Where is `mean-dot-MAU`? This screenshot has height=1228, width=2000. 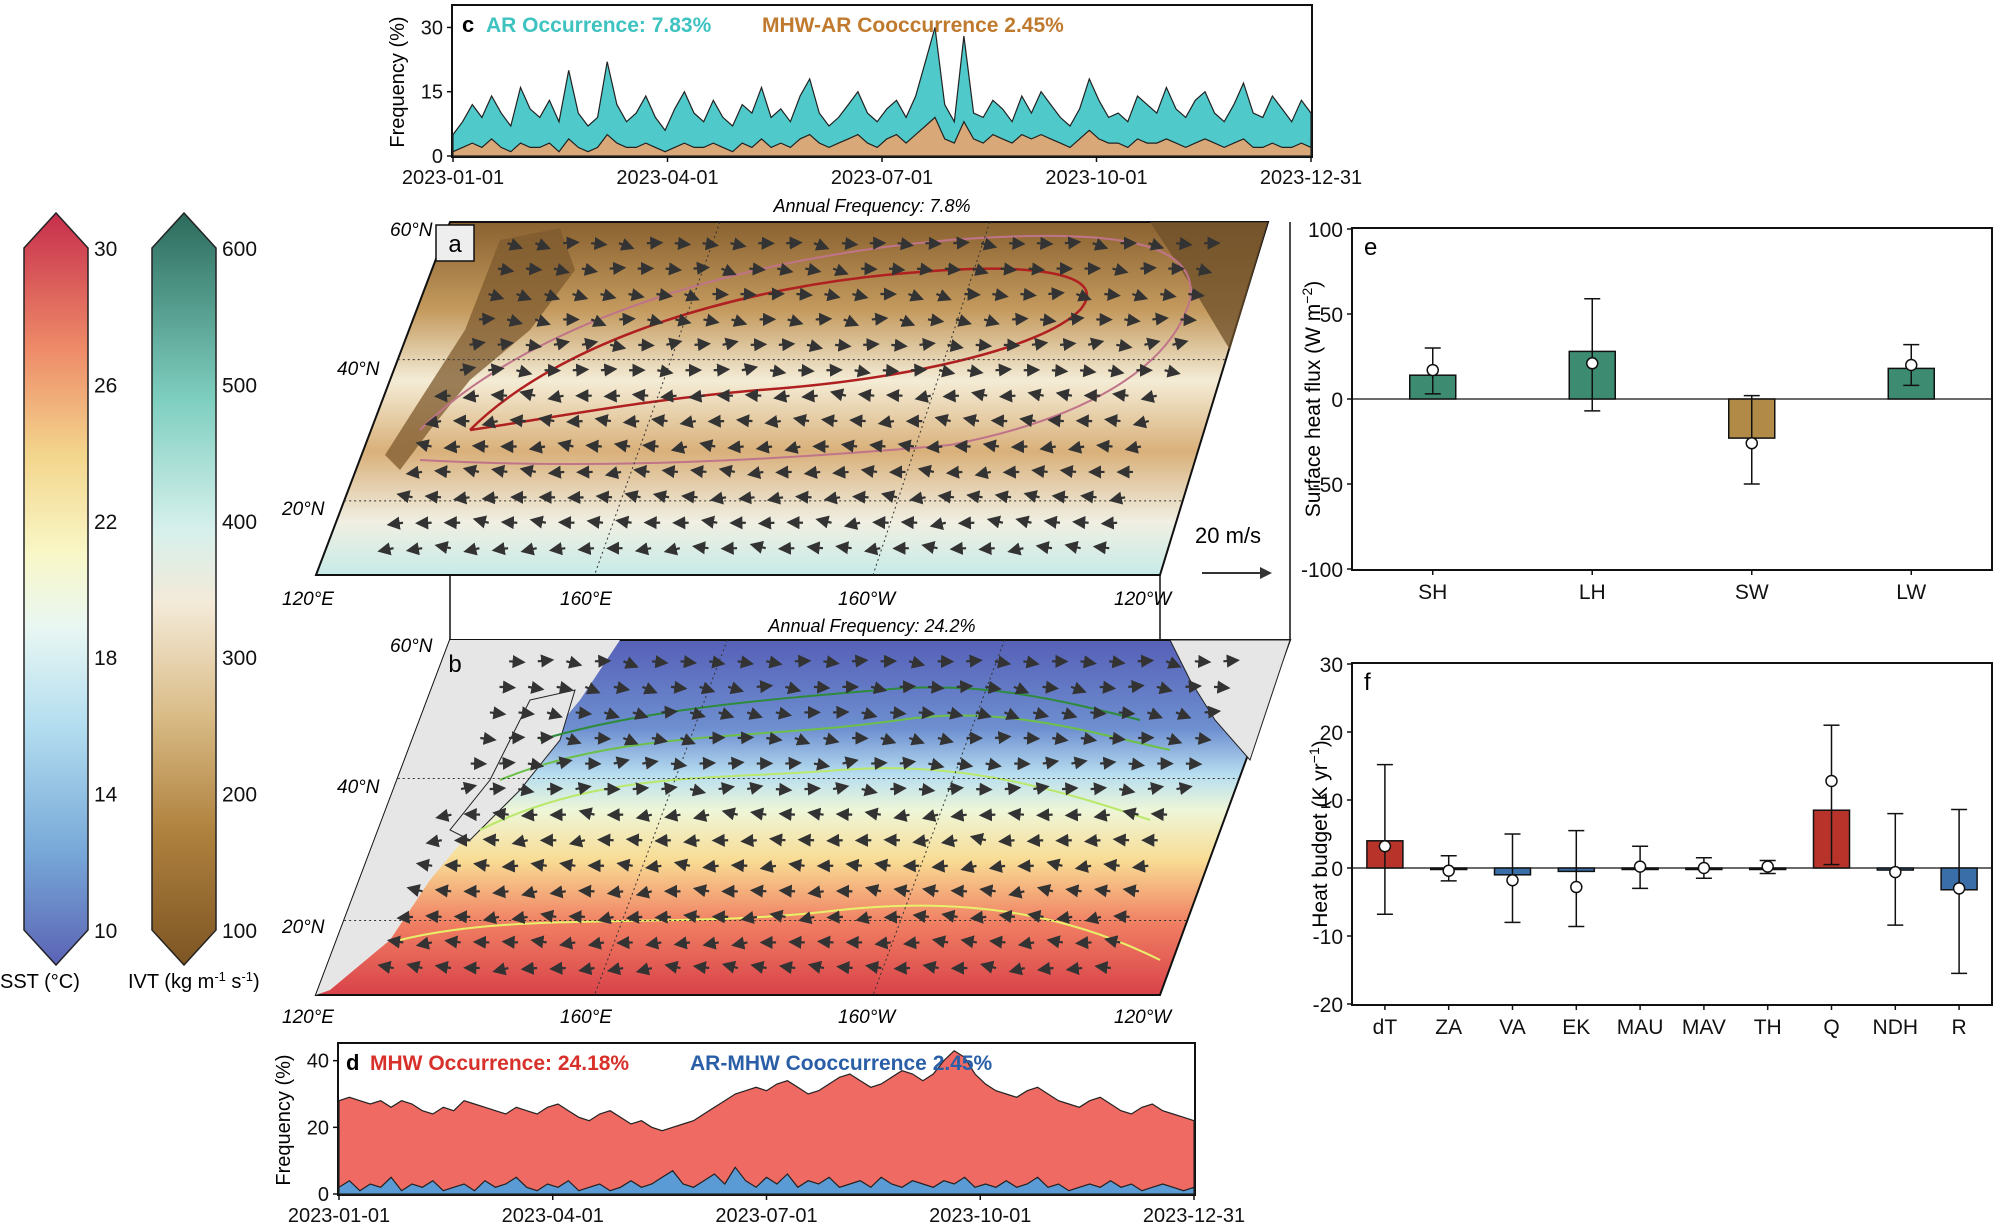 mean-dot-MAU is located at coordinates (1640, 866).